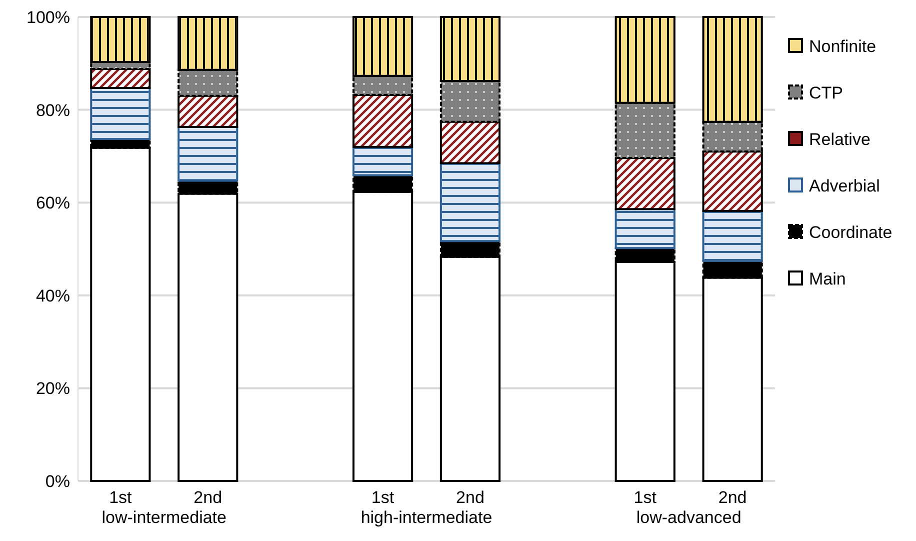 Image resolution: width=916 pixels, height=541 pixels. Describe the element at coordinates (839, 139) in the screenshot. I see `legend-label: Relative` at that location.